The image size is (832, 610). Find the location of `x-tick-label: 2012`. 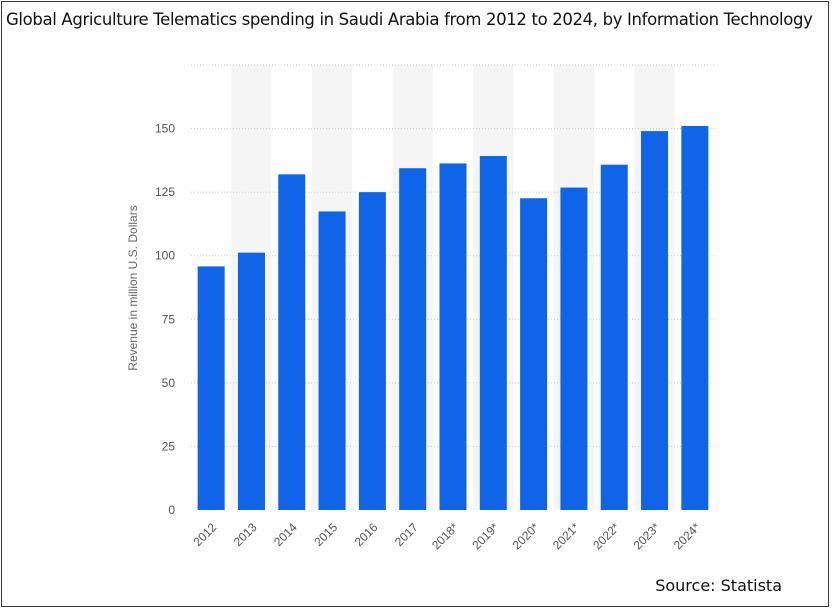

x-tick-label: 2012 is located at coordinates (204, 534).